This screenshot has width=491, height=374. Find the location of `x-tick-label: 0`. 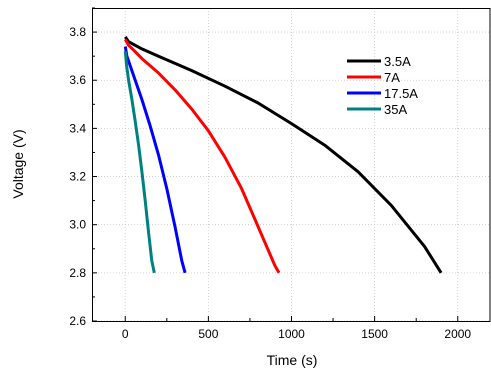

x-tick-label: 0 is located at coordinates (125, 334).